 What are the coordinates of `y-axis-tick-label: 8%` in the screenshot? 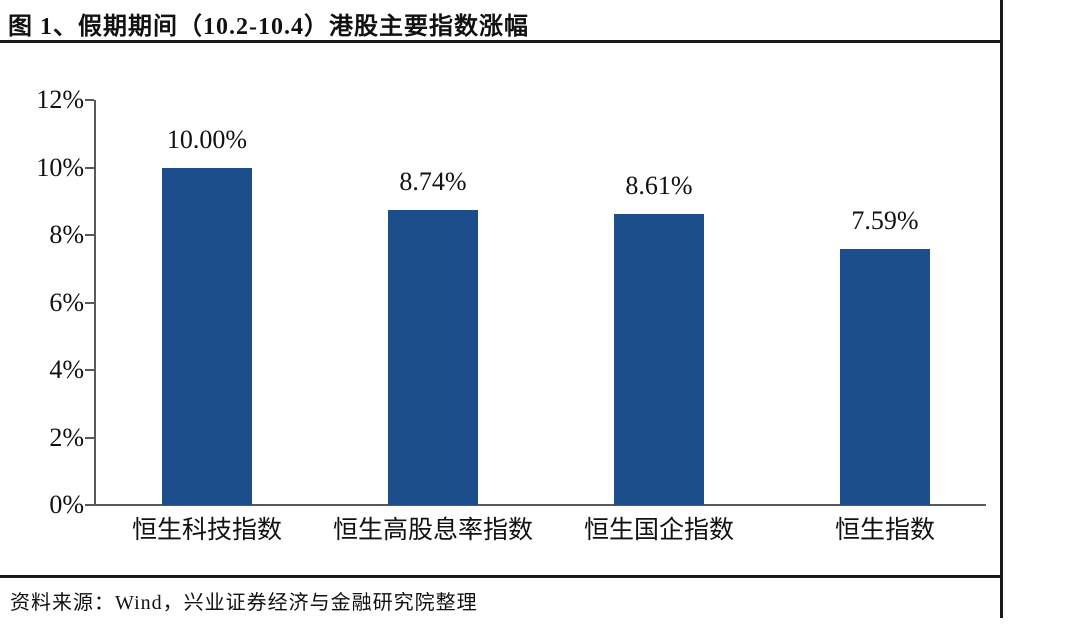 It's located at (66, 234).